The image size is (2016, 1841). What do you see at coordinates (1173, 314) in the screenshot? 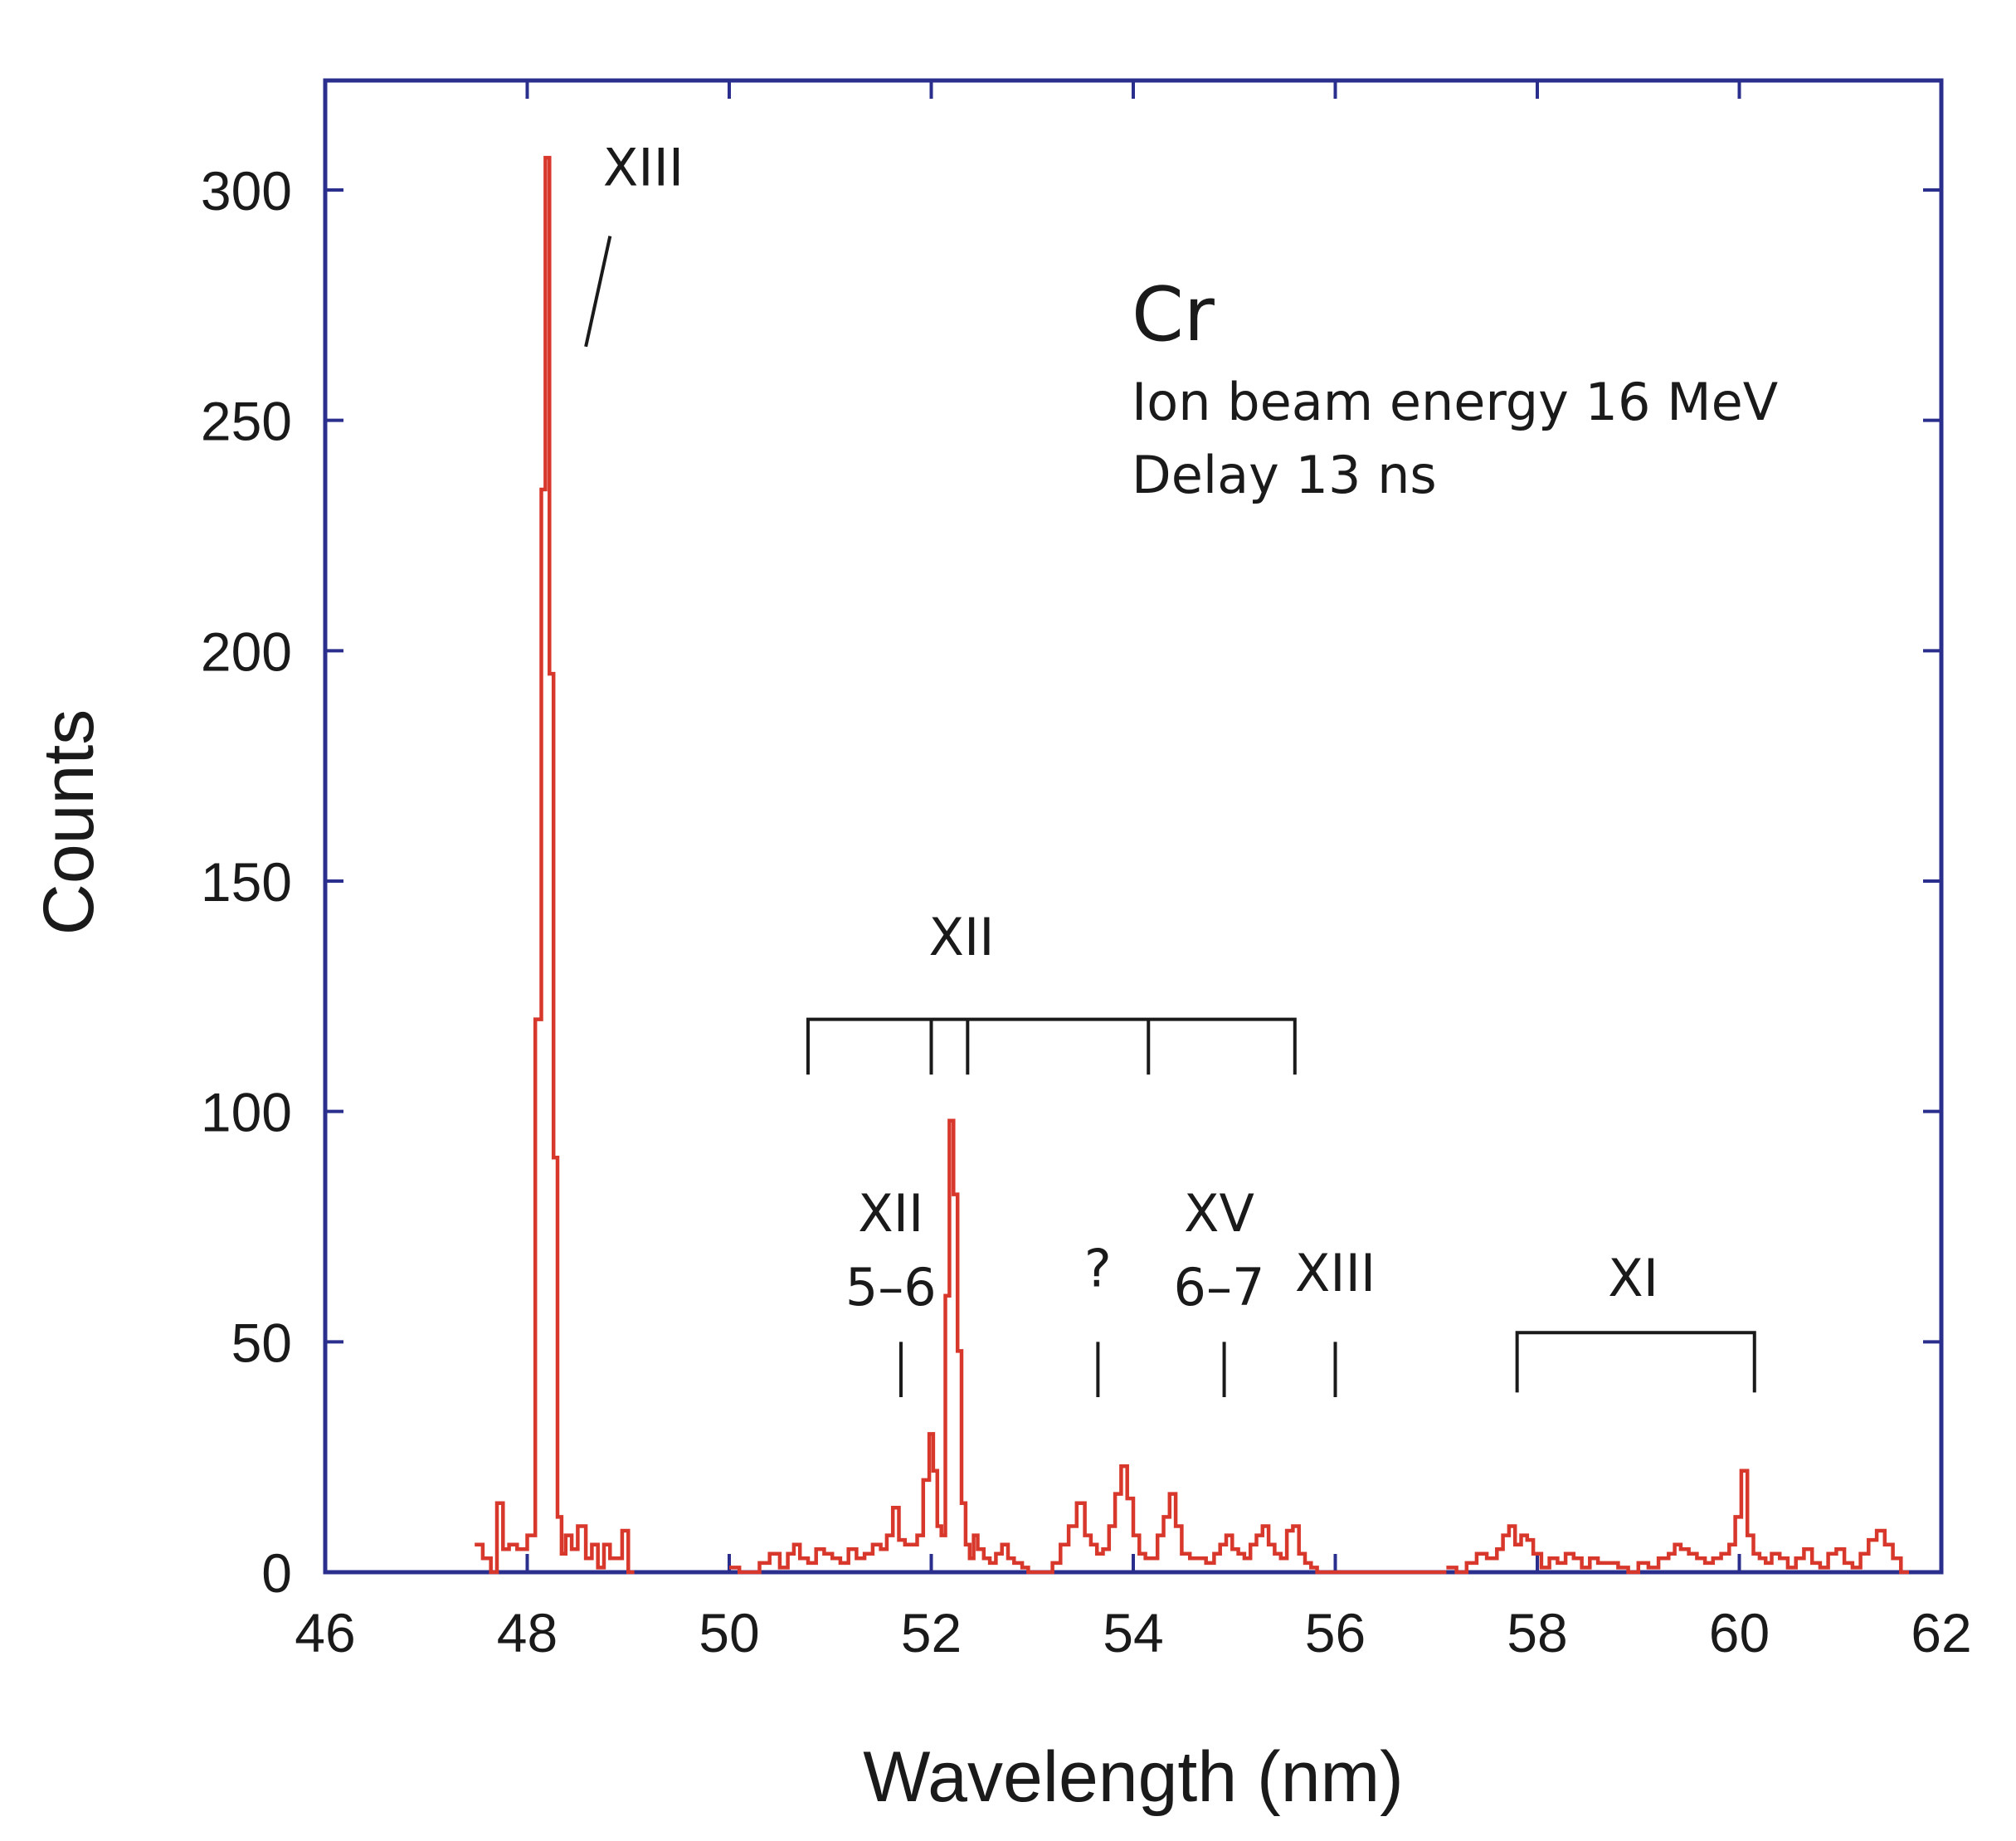
I see `element-label: Cr` at bounding box center [1173, 314].